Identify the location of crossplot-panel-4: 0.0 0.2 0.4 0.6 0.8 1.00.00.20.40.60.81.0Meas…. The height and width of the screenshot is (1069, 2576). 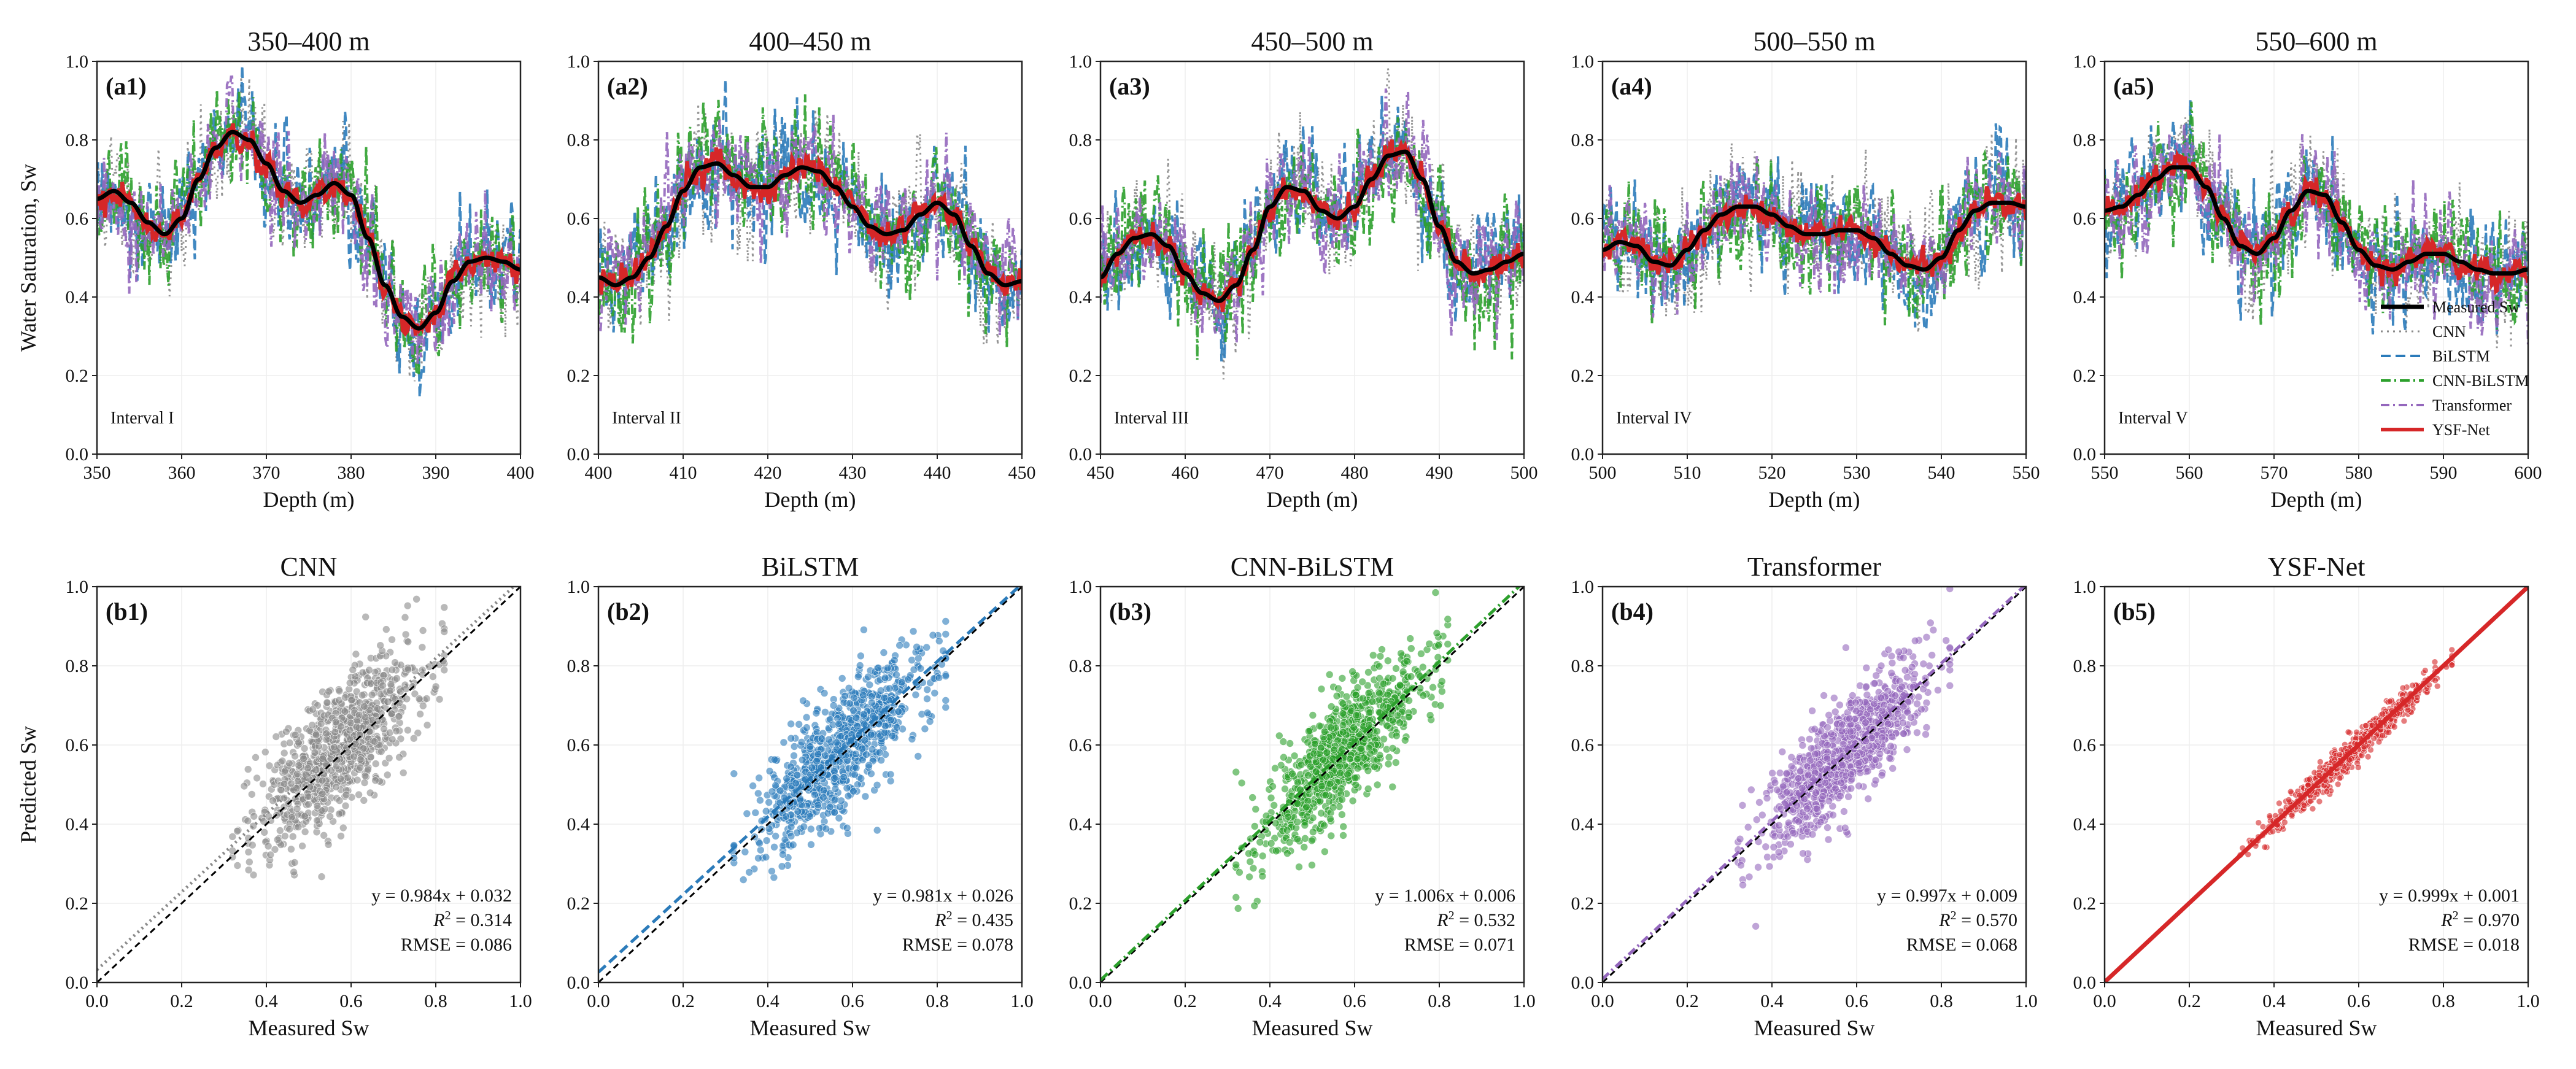
(1804, 796).